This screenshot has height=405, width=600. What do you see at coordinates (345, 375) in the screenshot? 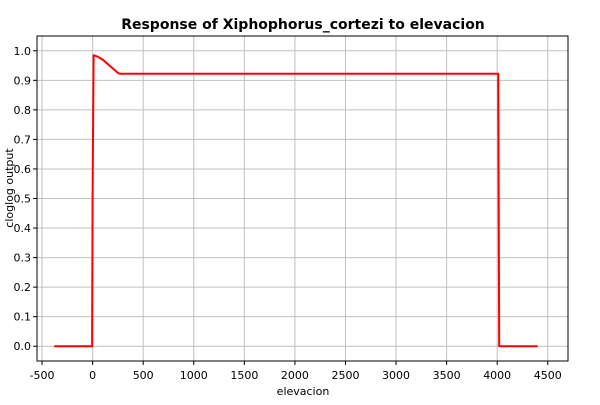
I see `x-tick-label: 2500` at bounding box center [345, 375].